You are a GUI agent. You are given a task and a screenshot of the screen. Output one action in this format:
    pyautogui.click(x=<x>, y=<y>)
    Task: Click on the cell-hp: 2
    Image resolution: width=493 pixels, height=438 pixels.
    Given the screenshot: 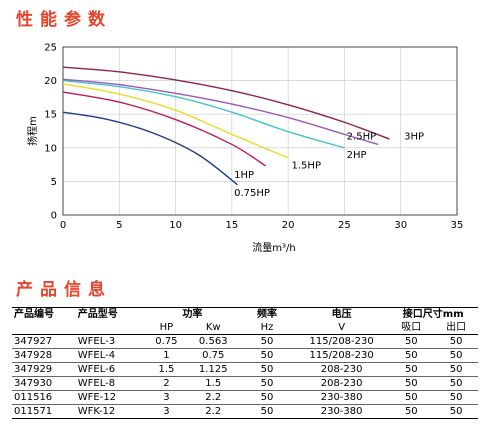 What is the action you would take?
    pyautogui.click(x=166, y=383)
    